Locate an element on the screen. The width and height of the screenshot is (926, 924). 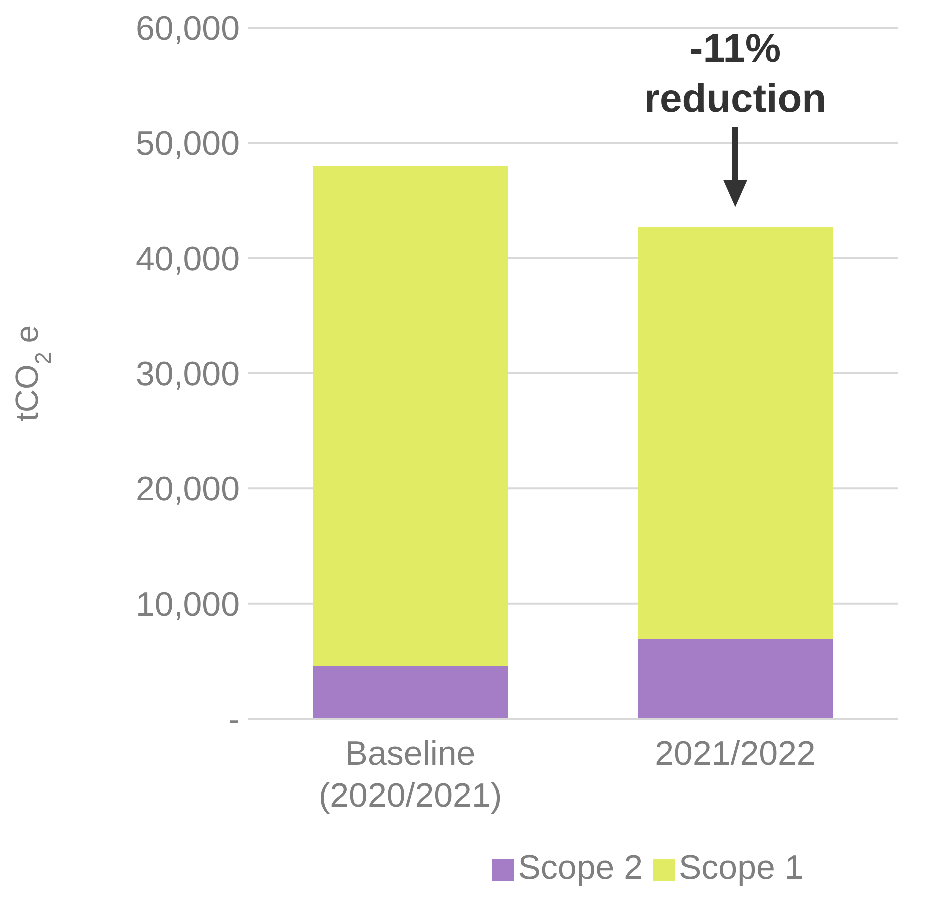
x-tick-label: Baseline (2020/2021) is located at coordinates (410, 775).